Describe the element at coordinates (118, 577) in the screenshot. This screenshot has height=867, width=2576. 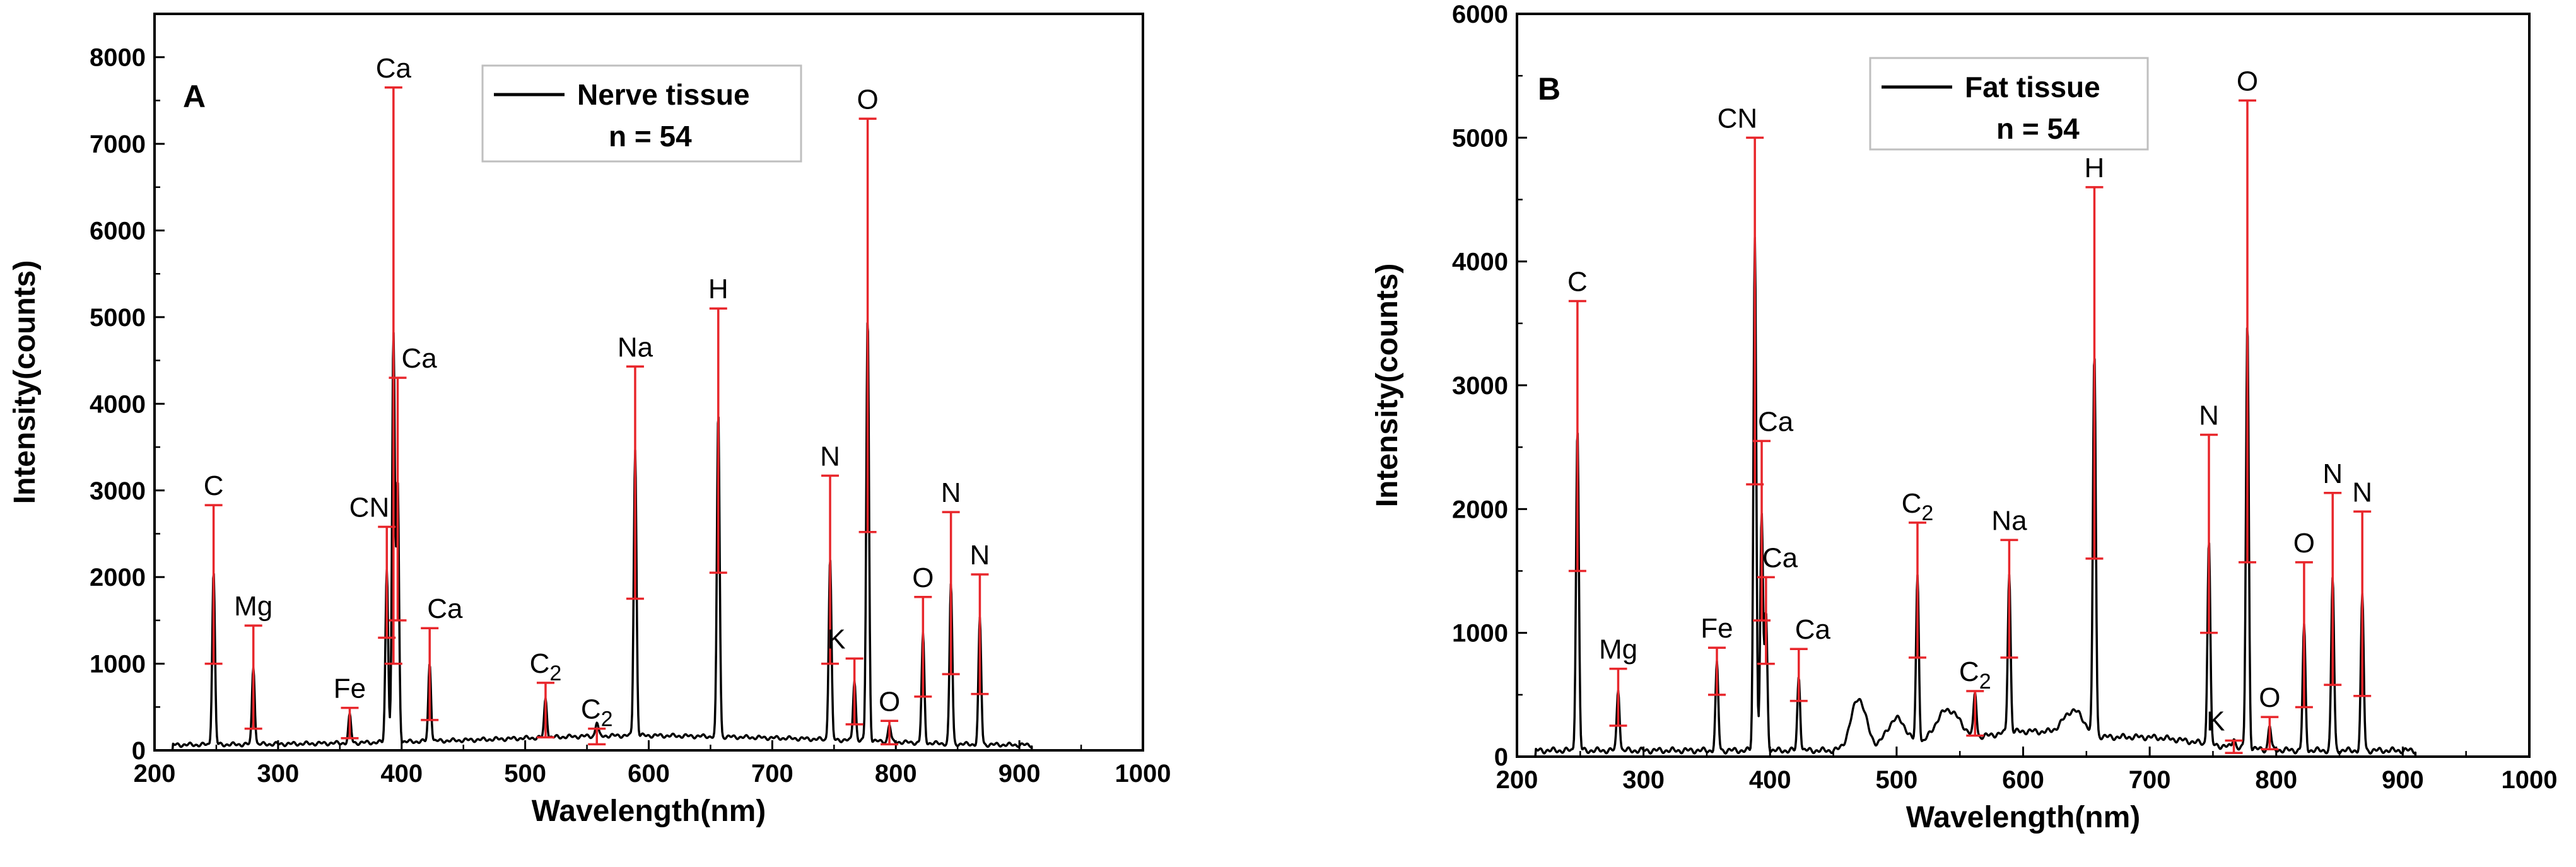
I see `y-tick-label: 2000` at that location.